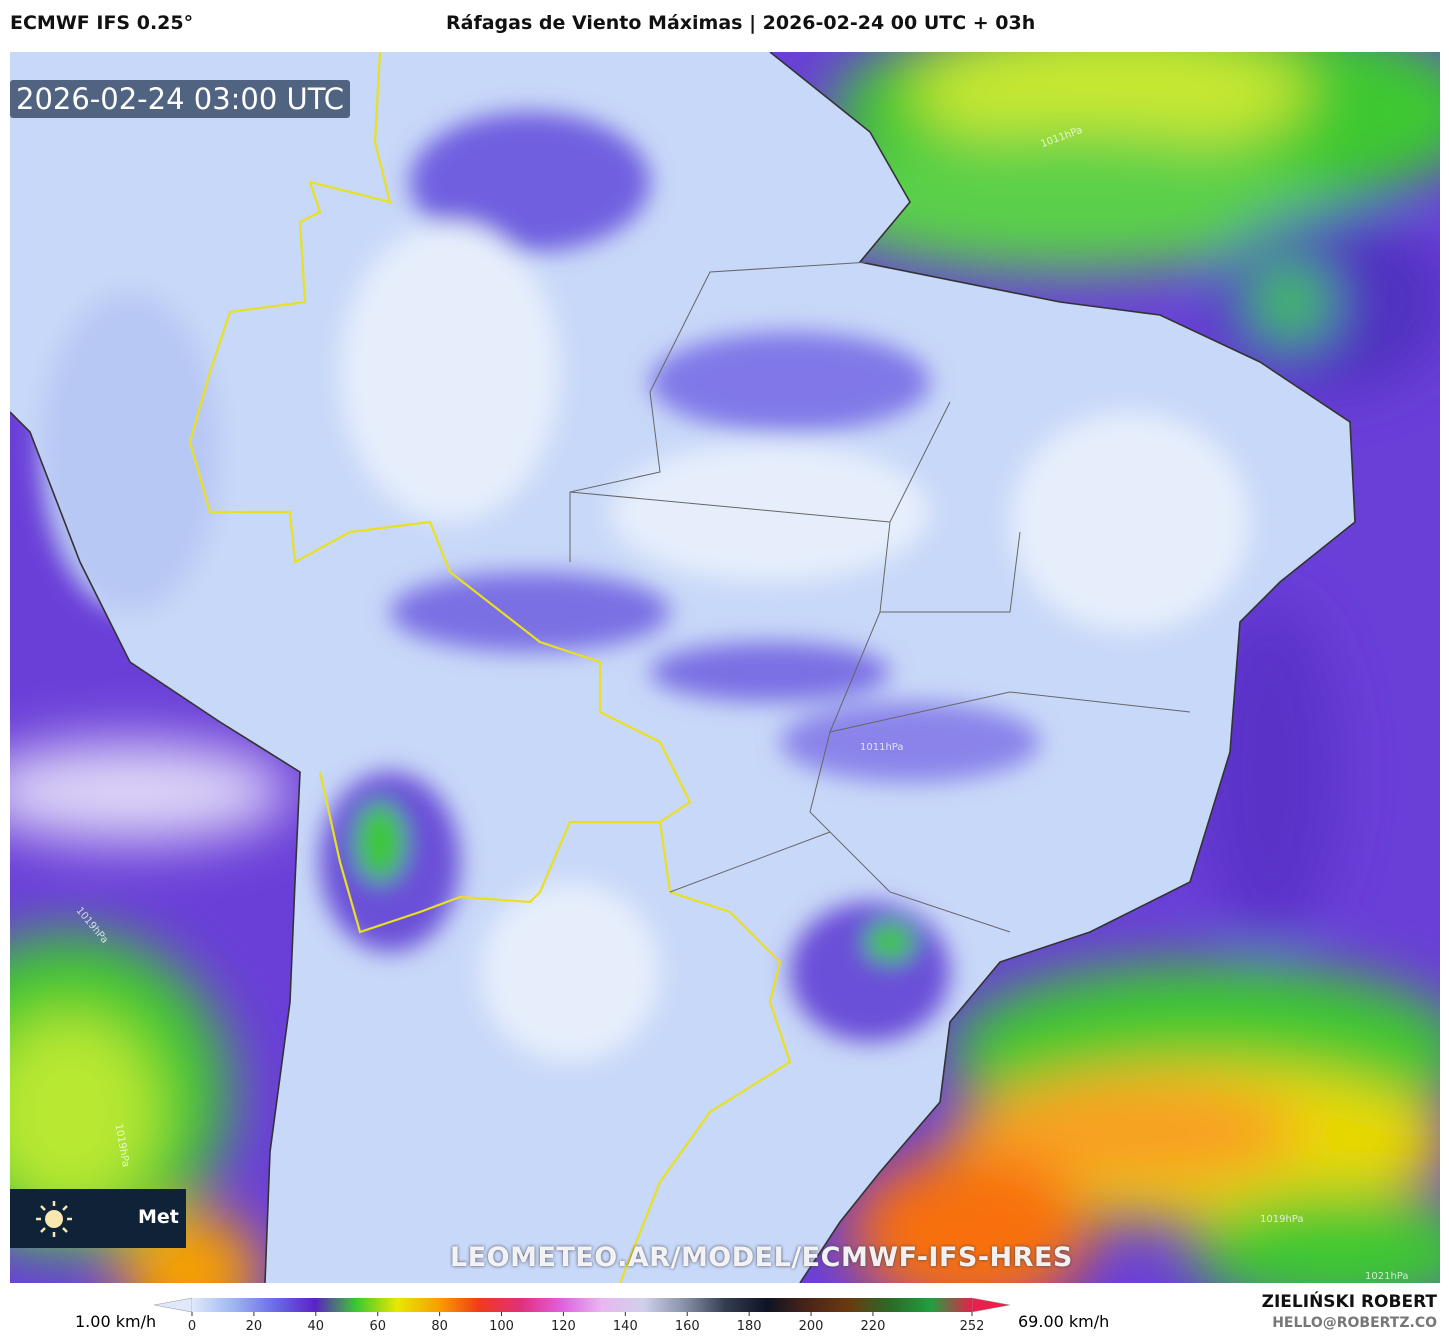 Image resolution: width=1449 pixels, height=1339 pixels. I want to click on timestamp: 2026-02-24 03:00 UTC, so click(180, 99).